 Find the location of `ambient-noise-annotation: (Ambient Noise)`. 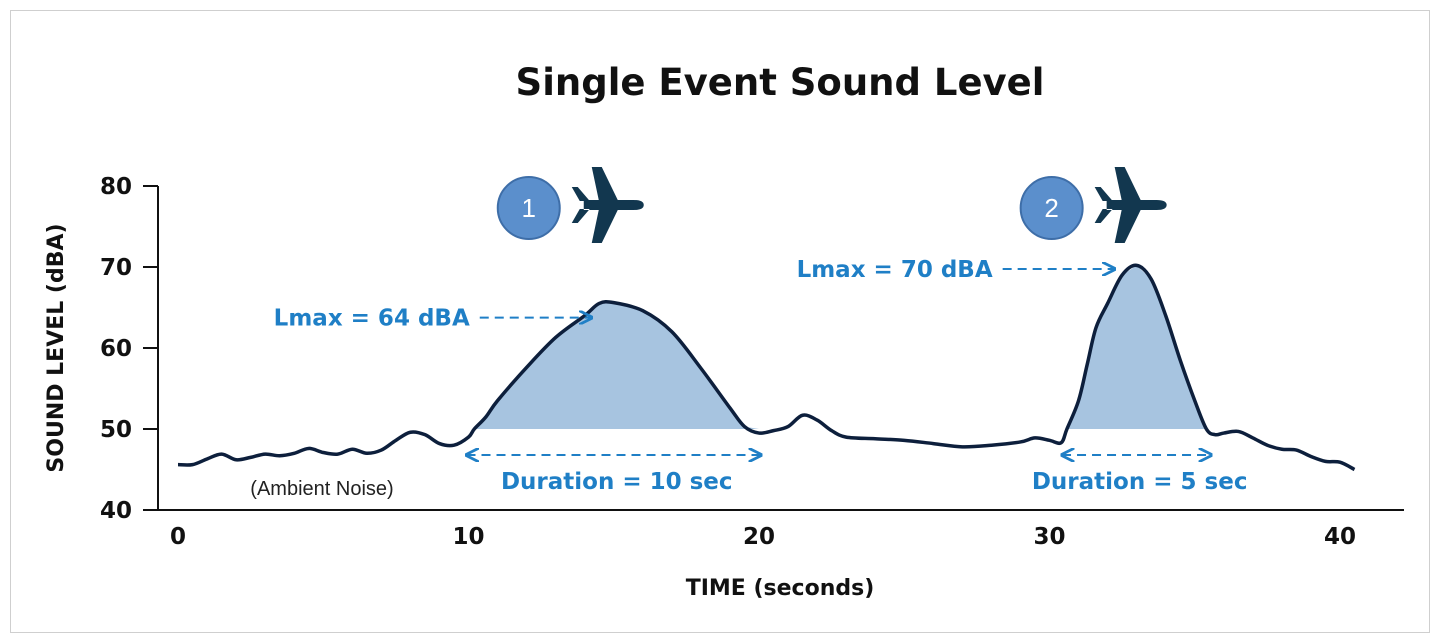

ambient-noise-annotation: (Ambient Noise) is located at coordinates (321, 489).